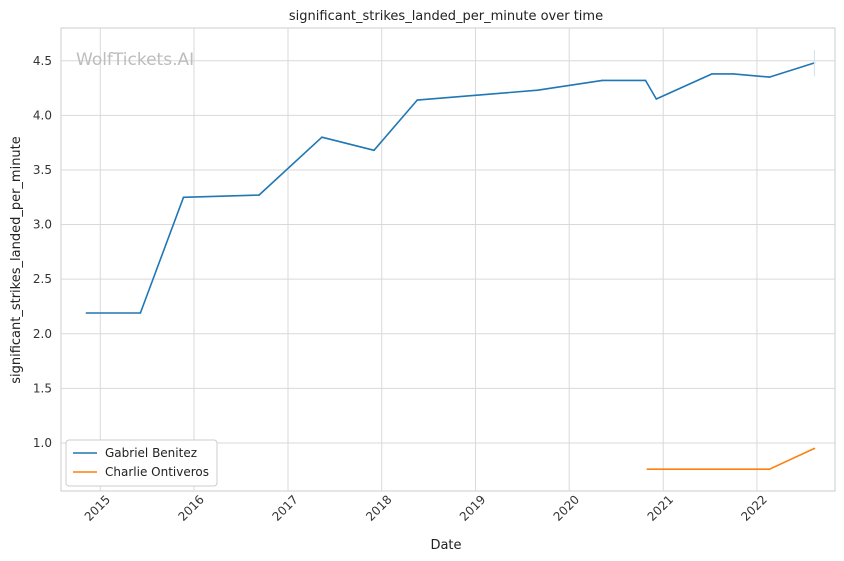 This screenshot has width=844, height=561. Describe the element at coordinates (42, 334) in the screenshot. I see `y-tick-label: 2.0` at that location.